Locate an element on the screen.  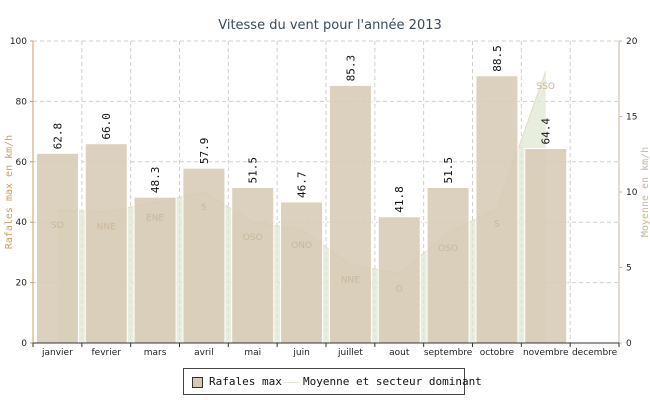
x-tick-label: aout is located at coordinates (399, 353).